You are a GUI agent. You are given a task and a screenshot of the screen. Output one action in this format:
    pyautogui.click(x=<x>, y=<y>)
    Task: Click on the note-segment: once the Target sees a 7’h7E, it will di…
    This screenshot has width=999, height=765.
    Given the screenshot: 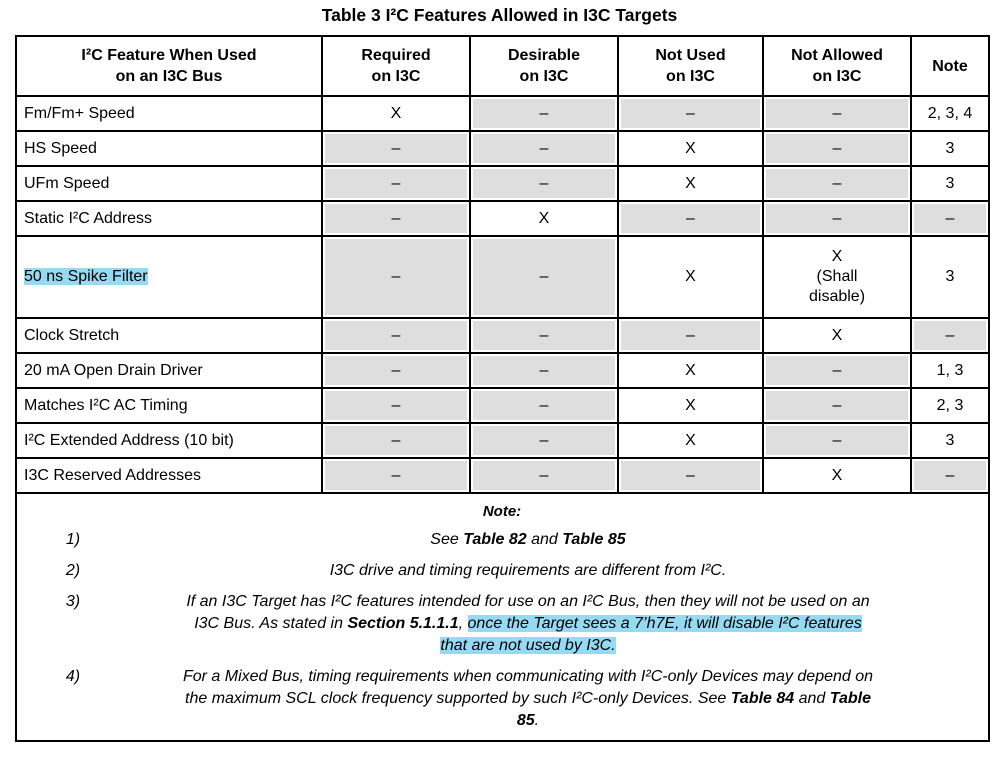 What is the action you would take?
    pyautogui.click(x=651, y=634)
    